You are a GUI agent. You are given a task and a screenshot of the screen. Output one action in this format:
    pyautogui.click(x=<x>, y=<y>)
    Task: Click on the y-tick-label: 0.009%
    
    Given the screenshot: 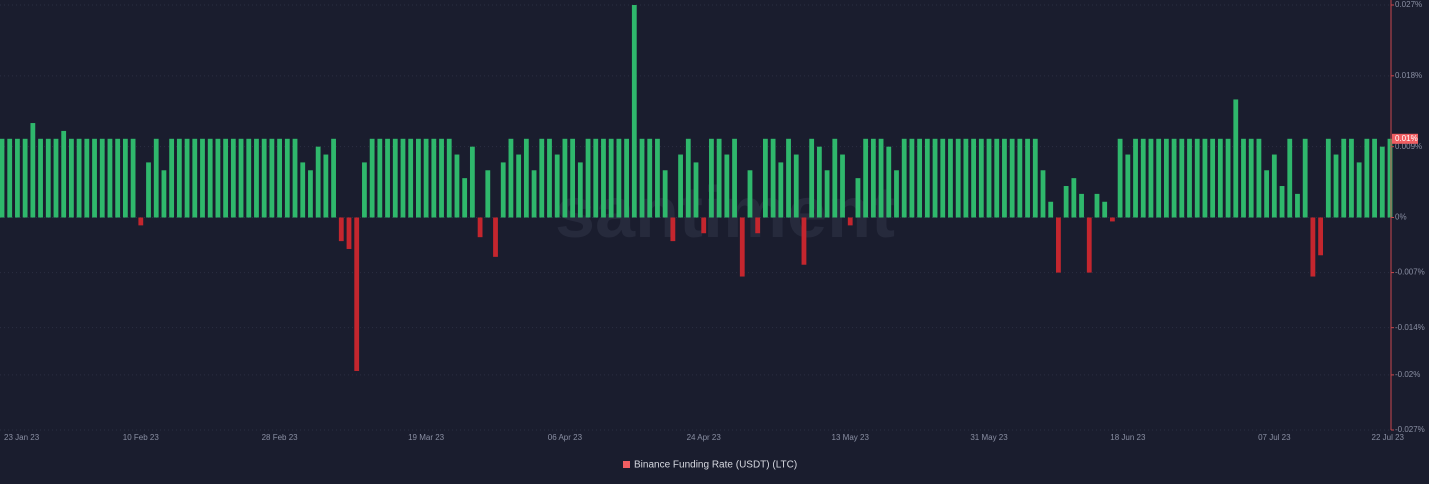 What is the action you would take?
    pyautogui.click(x=1408, y=146)
    